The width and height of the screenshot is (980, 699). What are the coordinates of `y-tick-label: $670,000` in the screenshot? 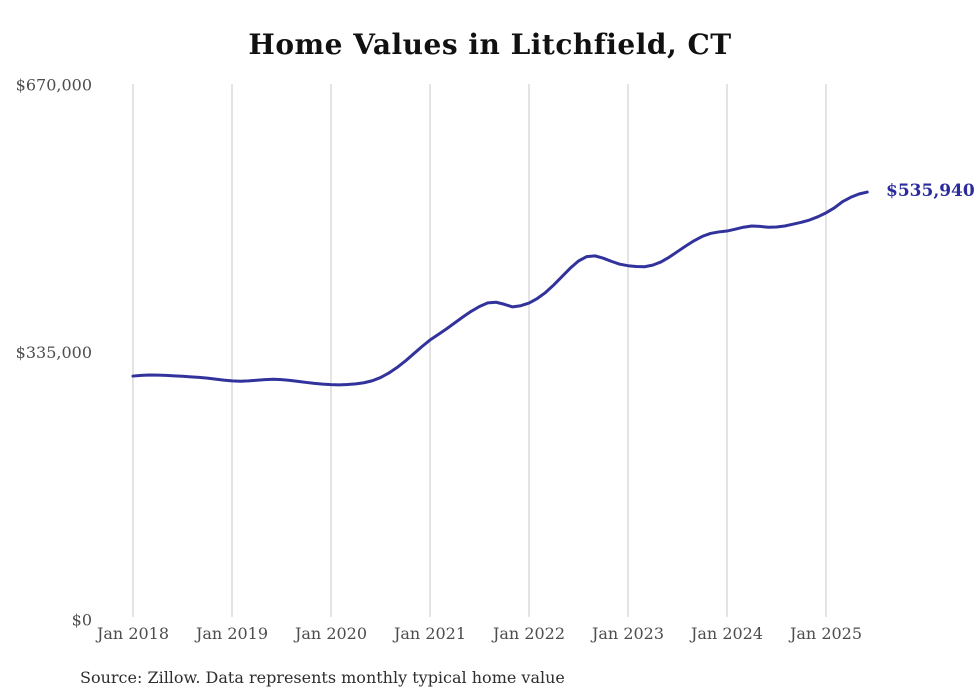 It's located at (54, 85).